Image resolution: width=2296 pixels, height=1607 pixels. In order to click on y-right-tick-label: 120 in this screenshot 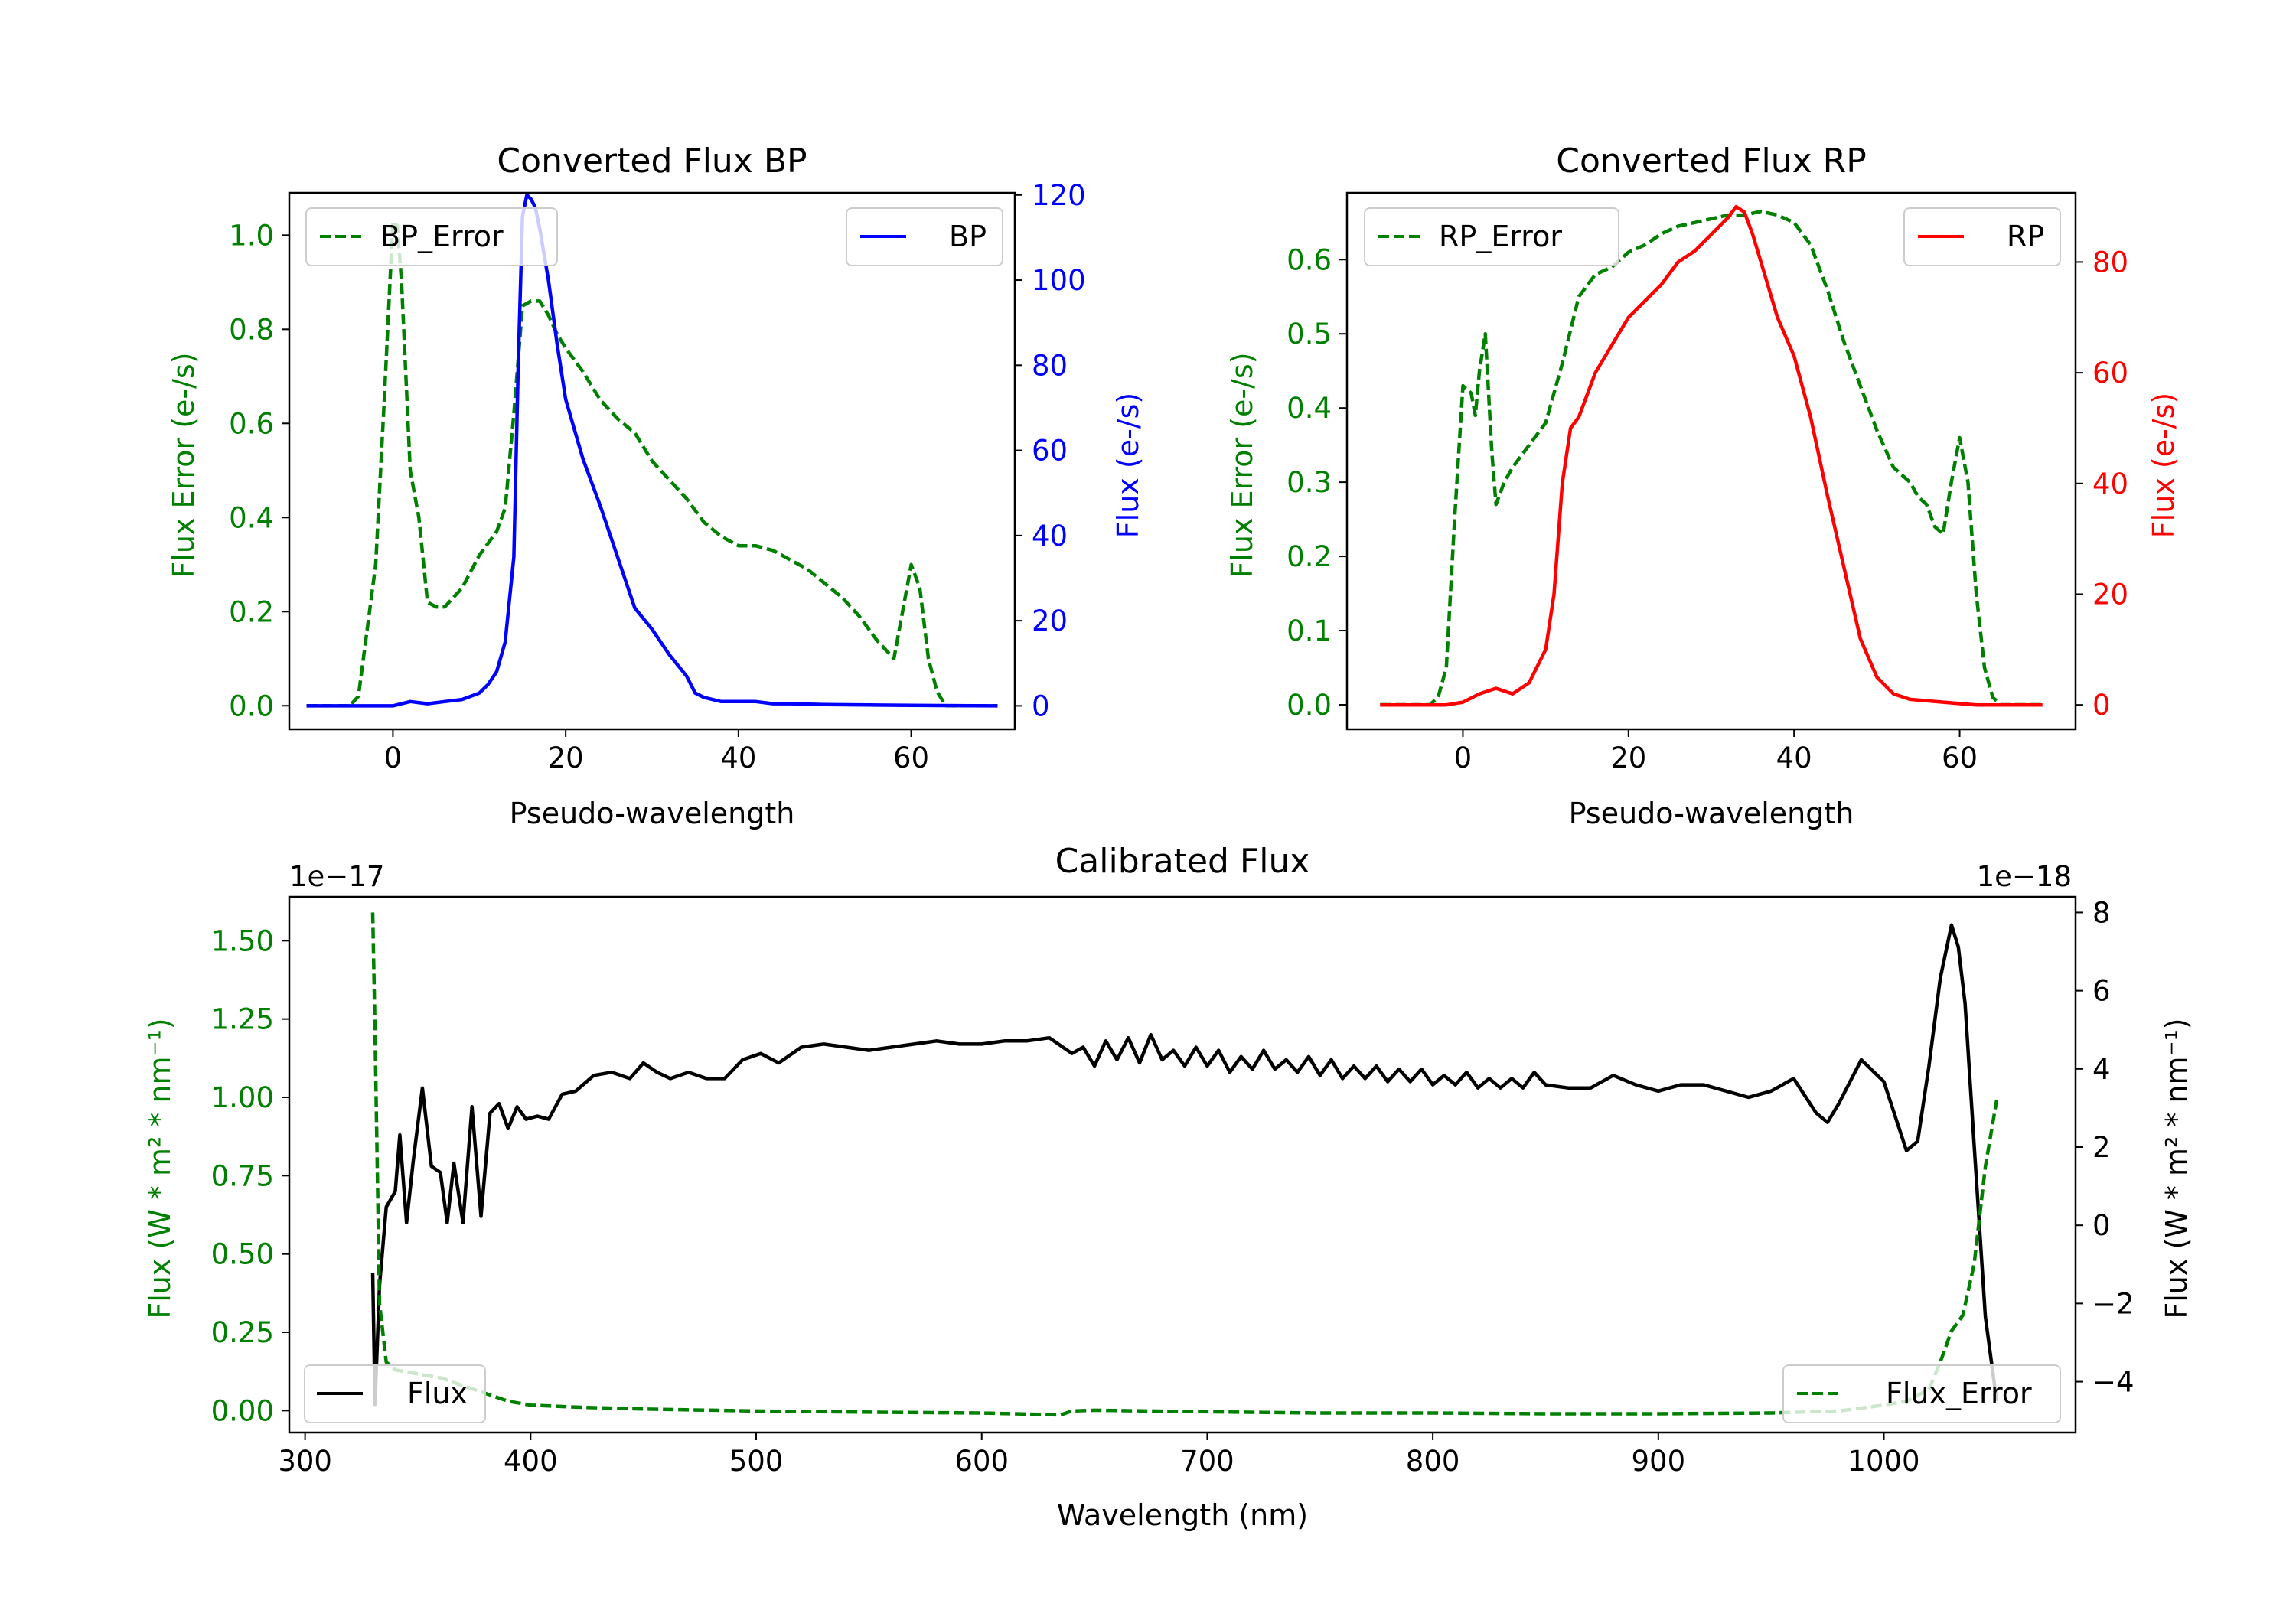, I will do `click(1059, 195)`.